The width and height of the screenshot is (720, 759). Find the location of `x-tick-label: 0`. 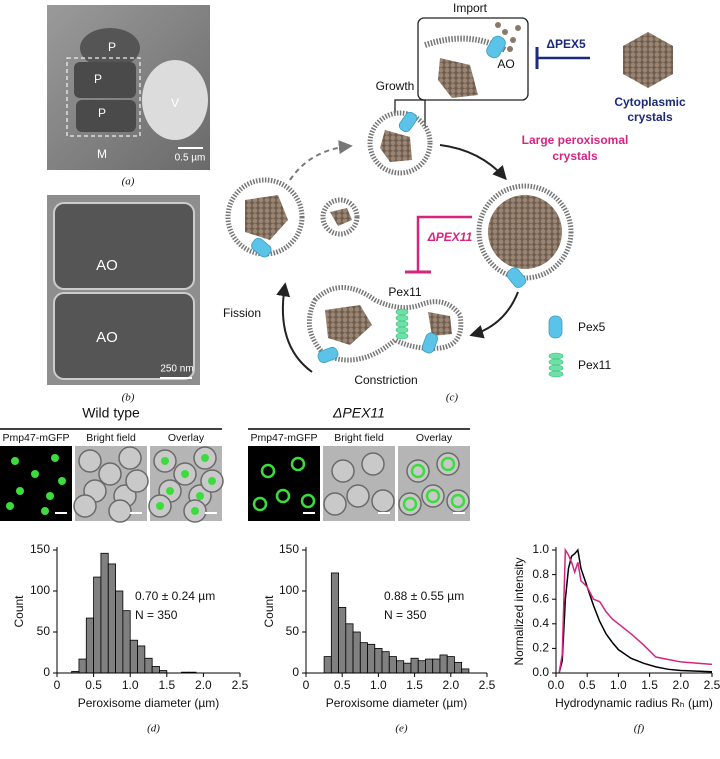

x-tick-label: 0 is located at coordinates (306, 685).